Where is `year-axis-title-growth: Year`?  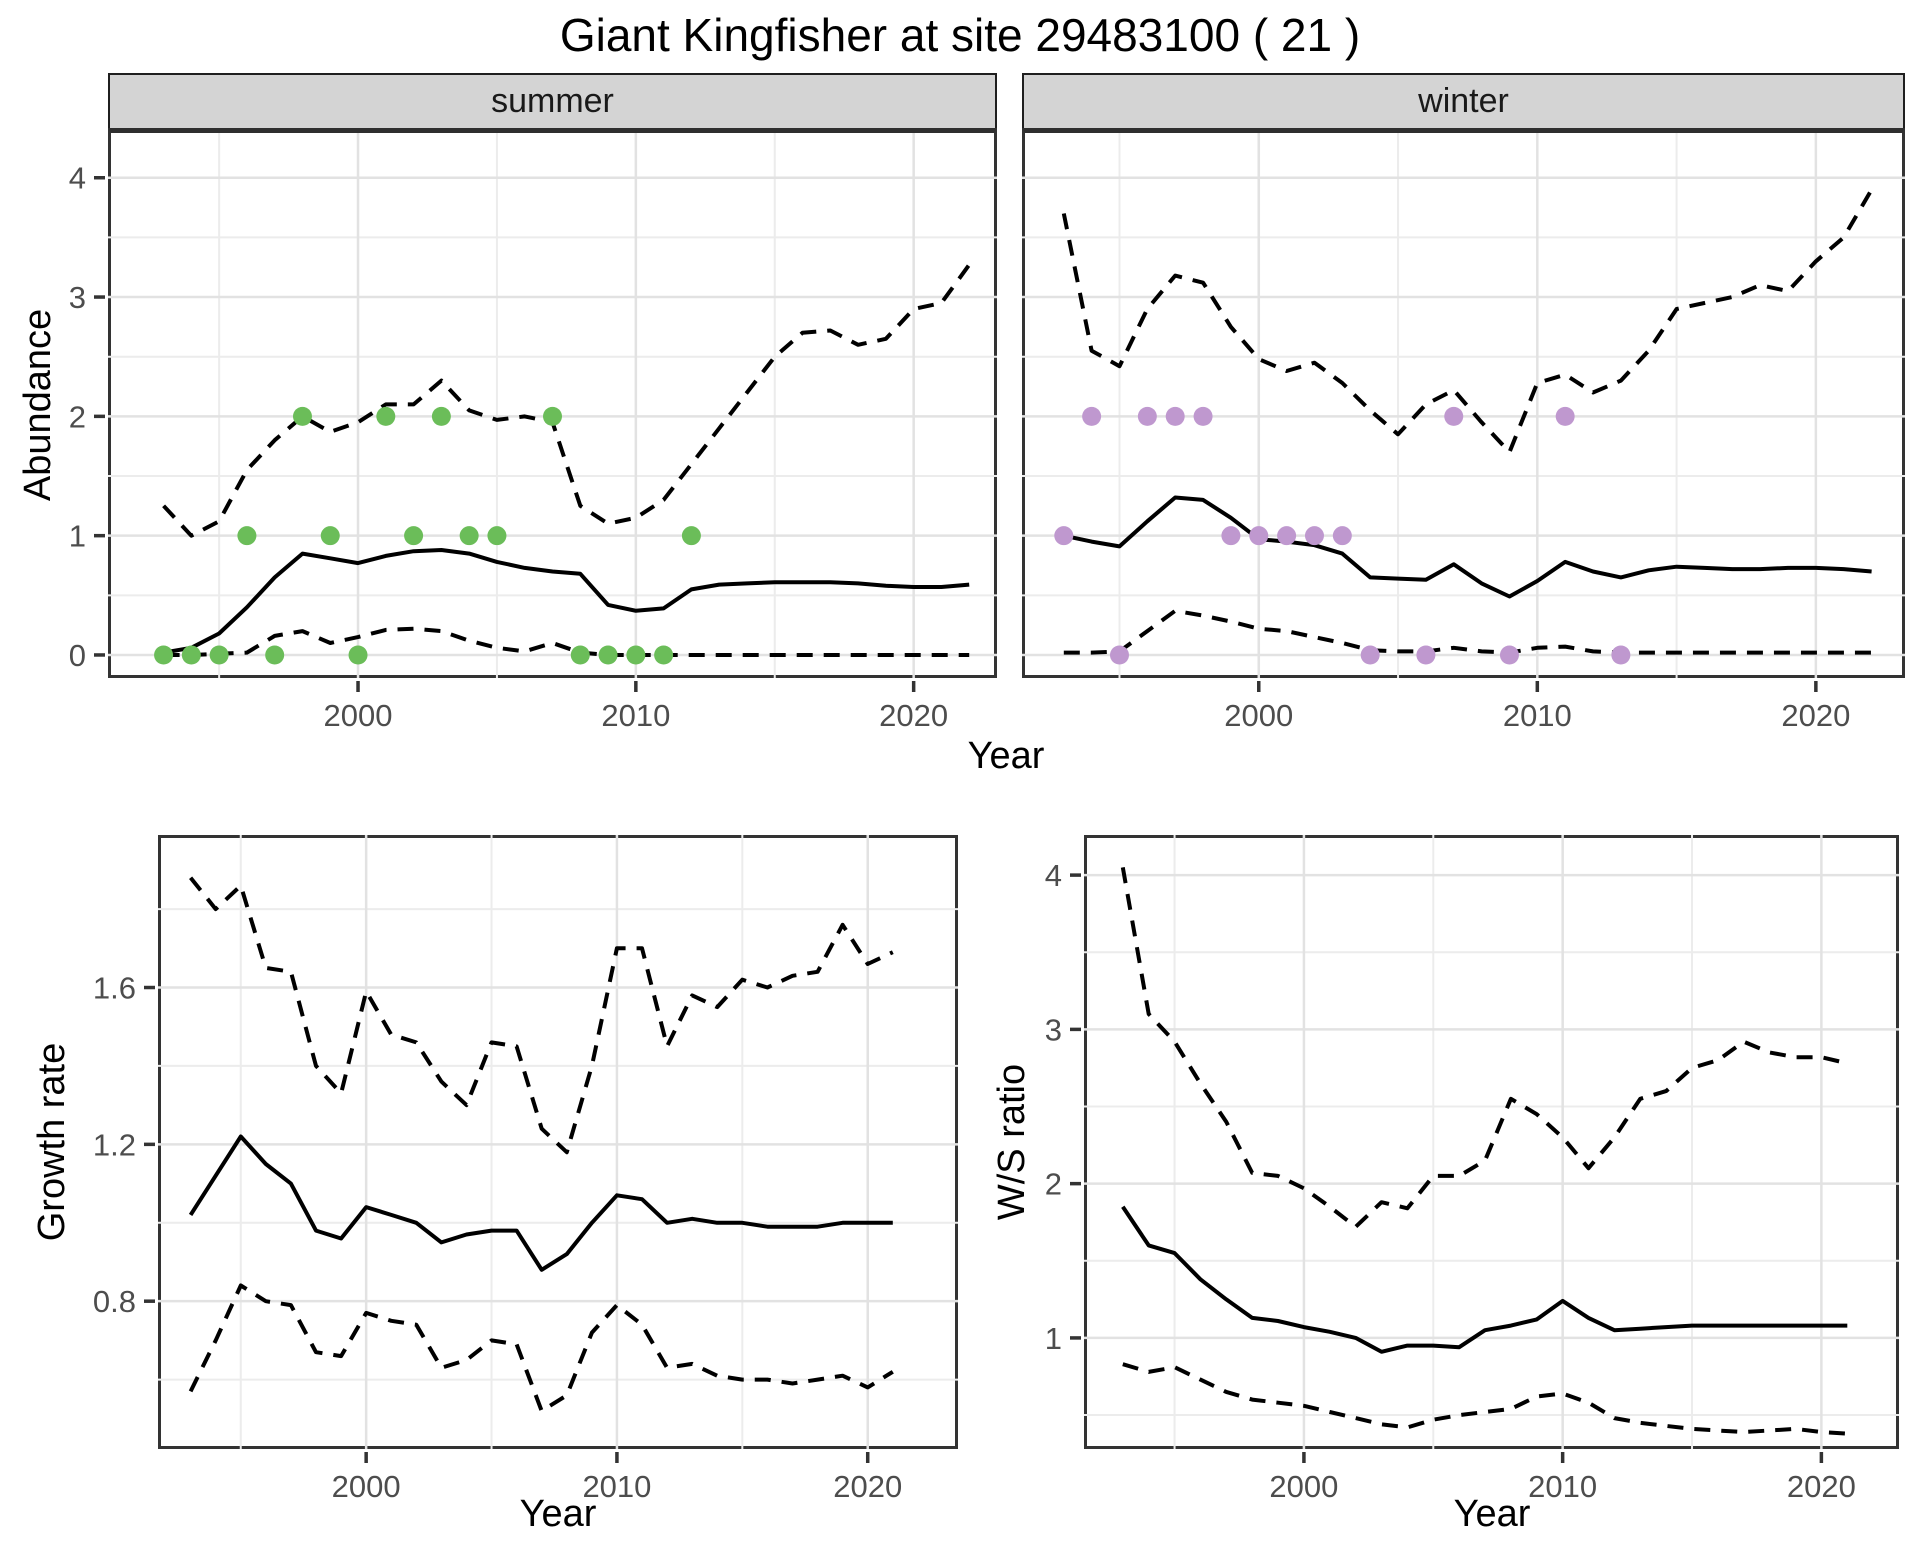 year-axis-title-growth: Year is located at coordinates (558, 1514).